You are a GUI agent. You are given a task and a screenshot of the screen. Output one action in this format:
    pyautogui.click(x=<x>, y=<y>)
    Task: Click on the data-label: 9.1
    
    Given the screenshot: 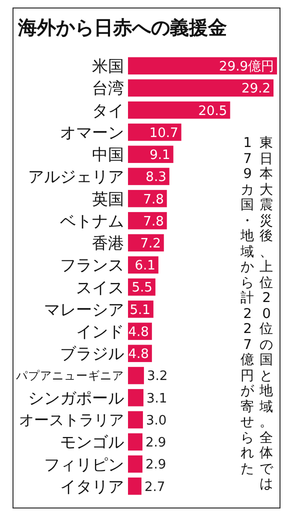 What is the action you would take?
    pyautogui.click(x=160, y=156)
    